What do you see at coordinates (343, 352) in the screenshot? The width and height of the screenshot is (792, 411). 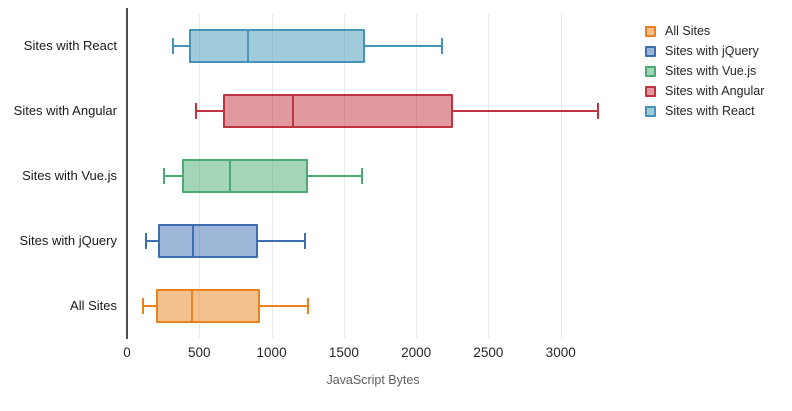 I see `x-tick-label-1500: 1500` at bounding box center [343, 352].